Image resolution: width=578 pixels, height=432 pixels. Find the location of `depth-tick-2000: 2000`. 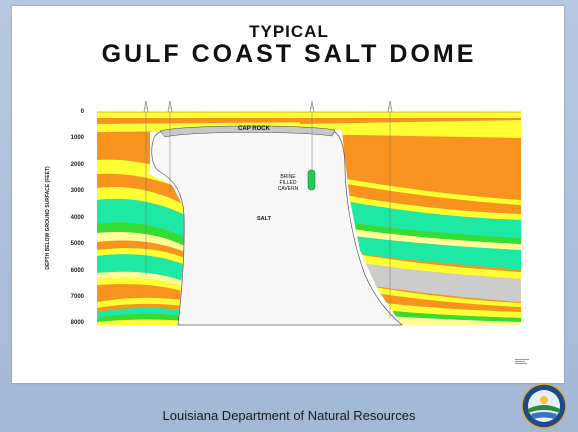

depth-tick-2000: 2000 is located at coordinates (77, 165).